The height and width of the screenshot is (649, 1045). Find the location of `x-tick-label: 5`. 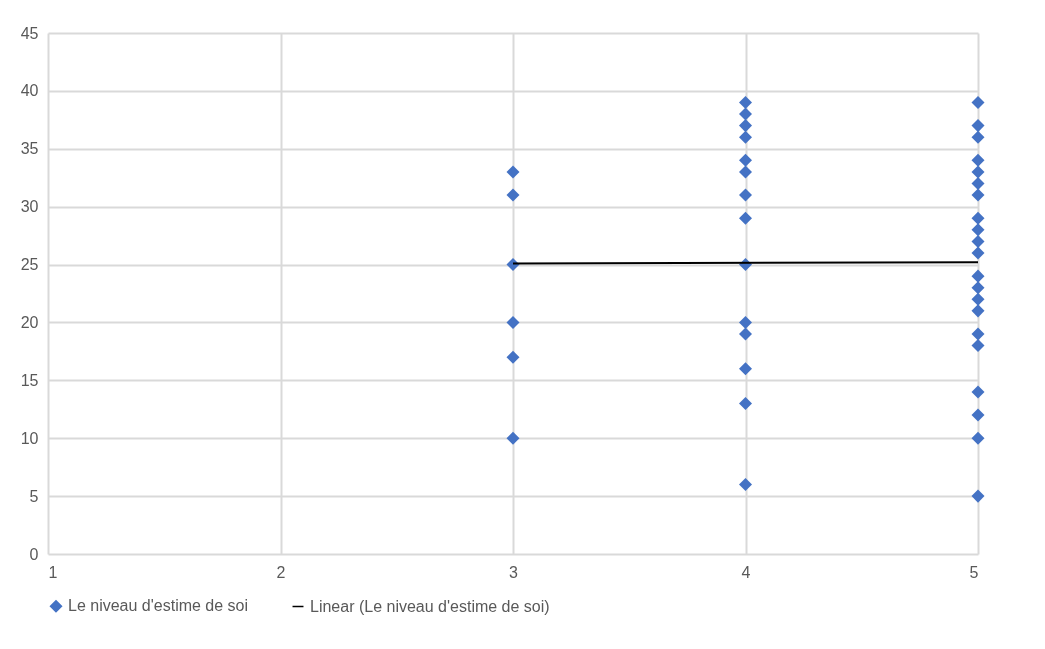

x-tick-label: 5 is located at coordinates (974, 572).